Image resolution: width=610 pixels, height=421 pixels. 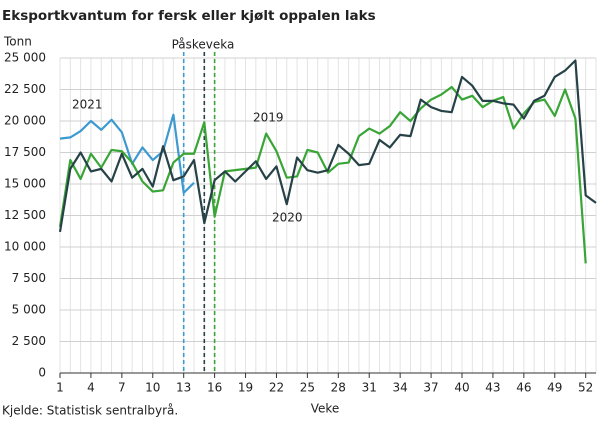 What do you see at coordinates (42, 373) in the screenshot?
I see `y-tick-label: 0` at bounding box center [42, 373].